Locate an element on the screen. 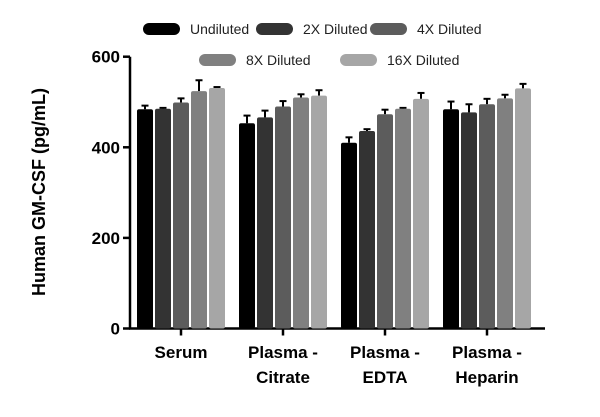 This screenshot has width=600, height=417. legend-label: 2X Diluted is located at coordinates (335, 29).